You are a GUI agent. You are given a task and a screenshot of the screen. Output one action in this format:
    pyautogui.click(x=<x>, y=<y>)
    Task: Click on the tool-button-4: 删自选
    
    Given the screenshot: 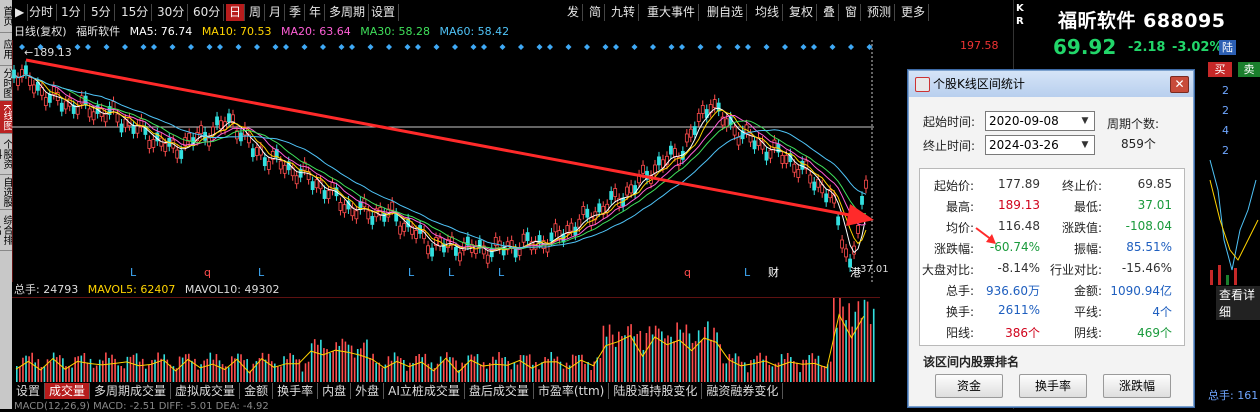 What is the action you would take?
    pyautogui.click(x=726, y=12)
    